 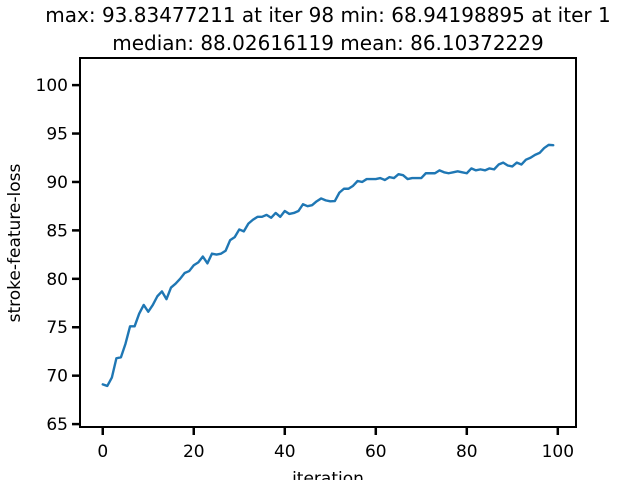 I want to click on y-tick-label: 85, so click(x=57, y=231).